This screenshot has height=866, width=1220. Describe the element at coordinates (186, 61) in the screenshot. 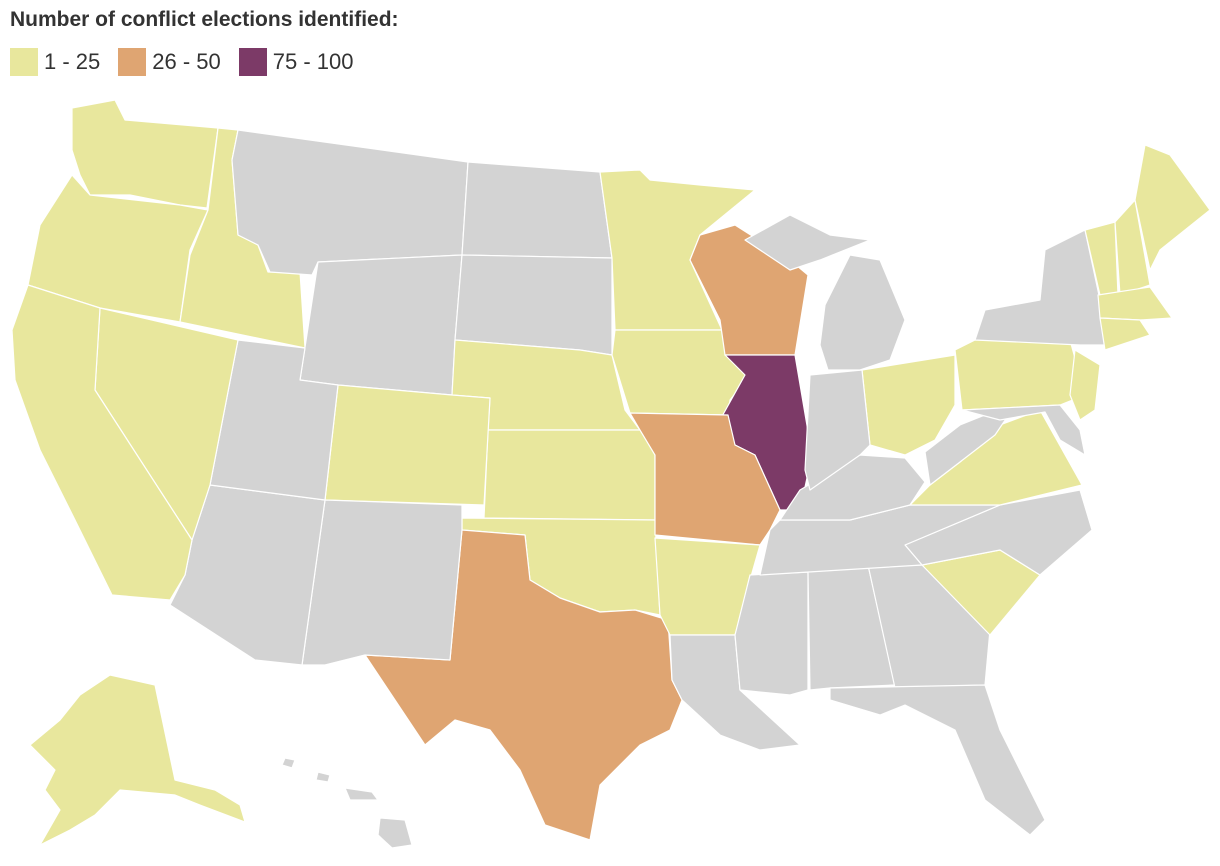

I see `legend-label: 26 - 50` at that location.